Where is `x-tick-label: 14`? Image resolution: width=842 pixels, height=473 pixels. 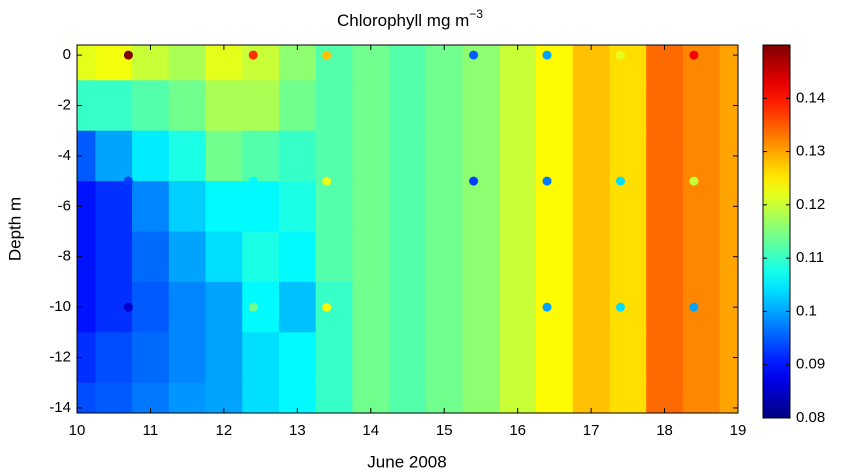 x-tick-label: 14 is located at coordinates (370, 430).